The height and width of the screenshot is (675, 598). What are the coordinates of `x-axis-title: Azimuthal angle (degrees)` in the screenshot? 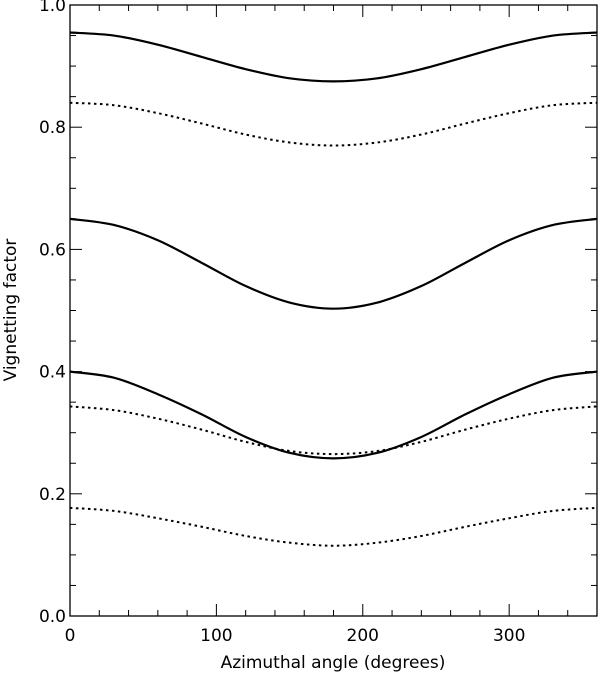 It's located at (333, 663).